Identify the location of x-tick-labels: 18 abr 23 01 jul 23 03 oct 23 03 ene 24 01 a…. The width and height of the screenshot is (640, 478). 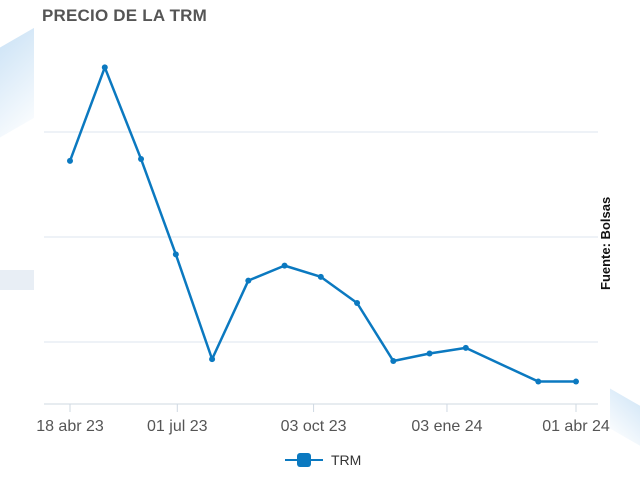
(323, 426).